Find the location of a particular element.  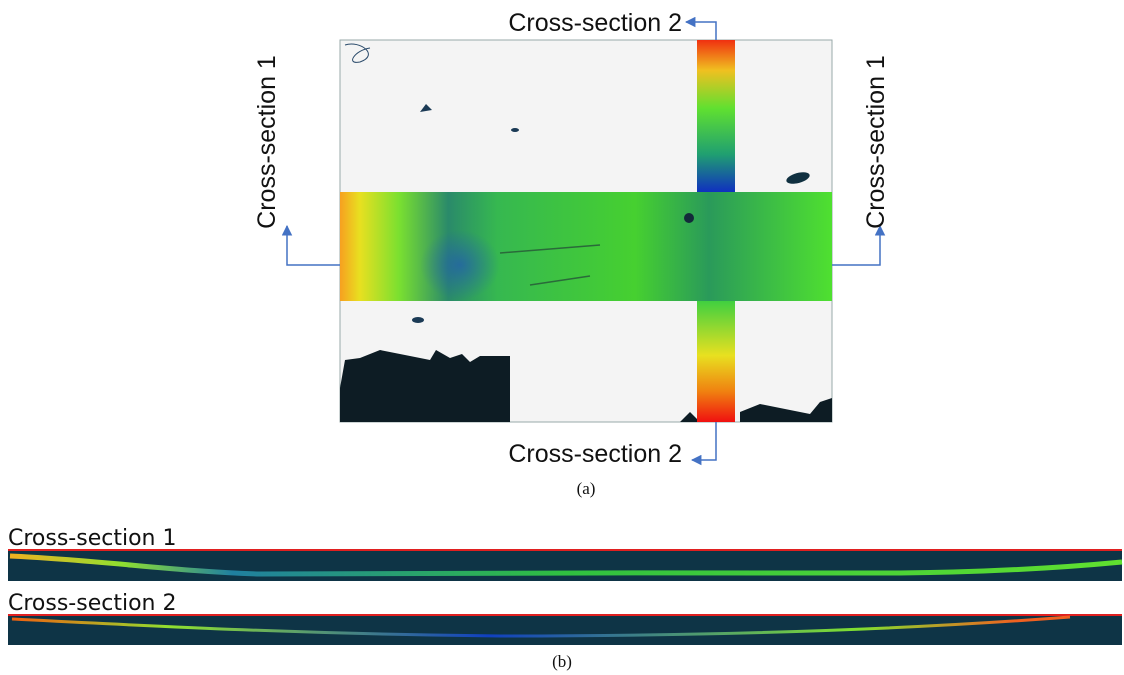

label-bottom: Cross-section 2 is located at coordinates (595, 454).